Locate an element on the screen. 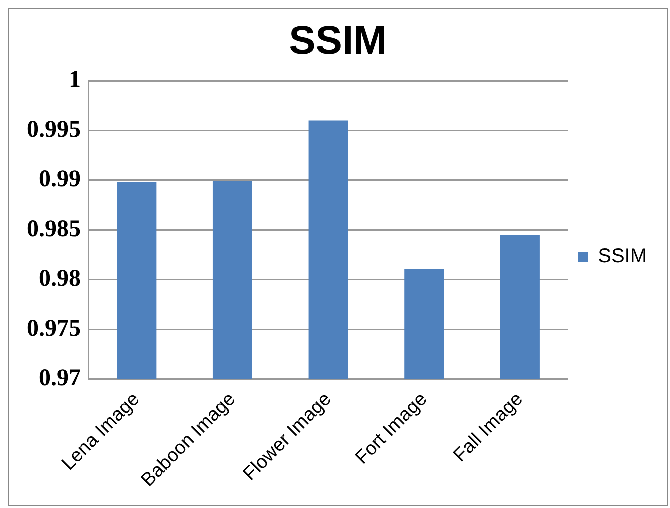 This screenshot has height=508, width=670. y-tick-label: 0.99 is located at coordinates (60, 179).